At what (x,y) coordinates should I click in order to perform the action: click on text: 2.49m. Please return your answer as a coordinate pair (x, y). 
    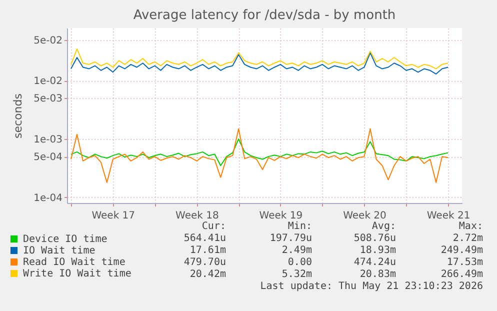
    Looking at the image, I should click on (297, 251).